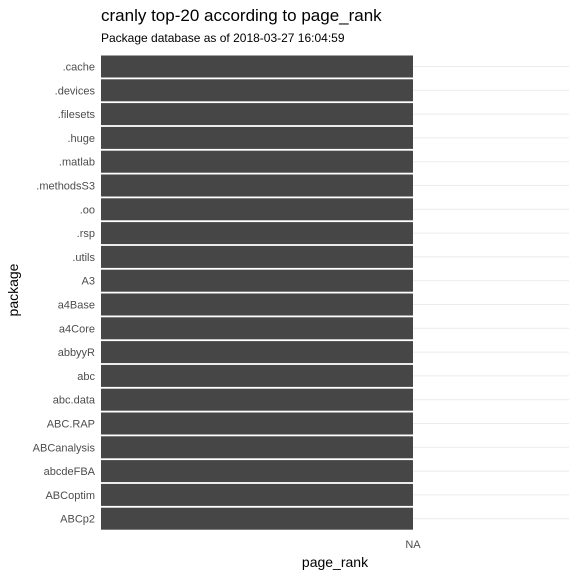  I want to click on y-tick-label: ABCanalysis, so click(64, 448).